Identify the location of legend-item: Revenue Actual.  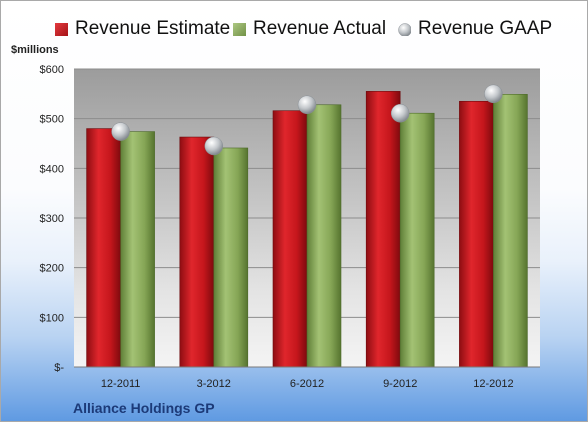
(309, 29).